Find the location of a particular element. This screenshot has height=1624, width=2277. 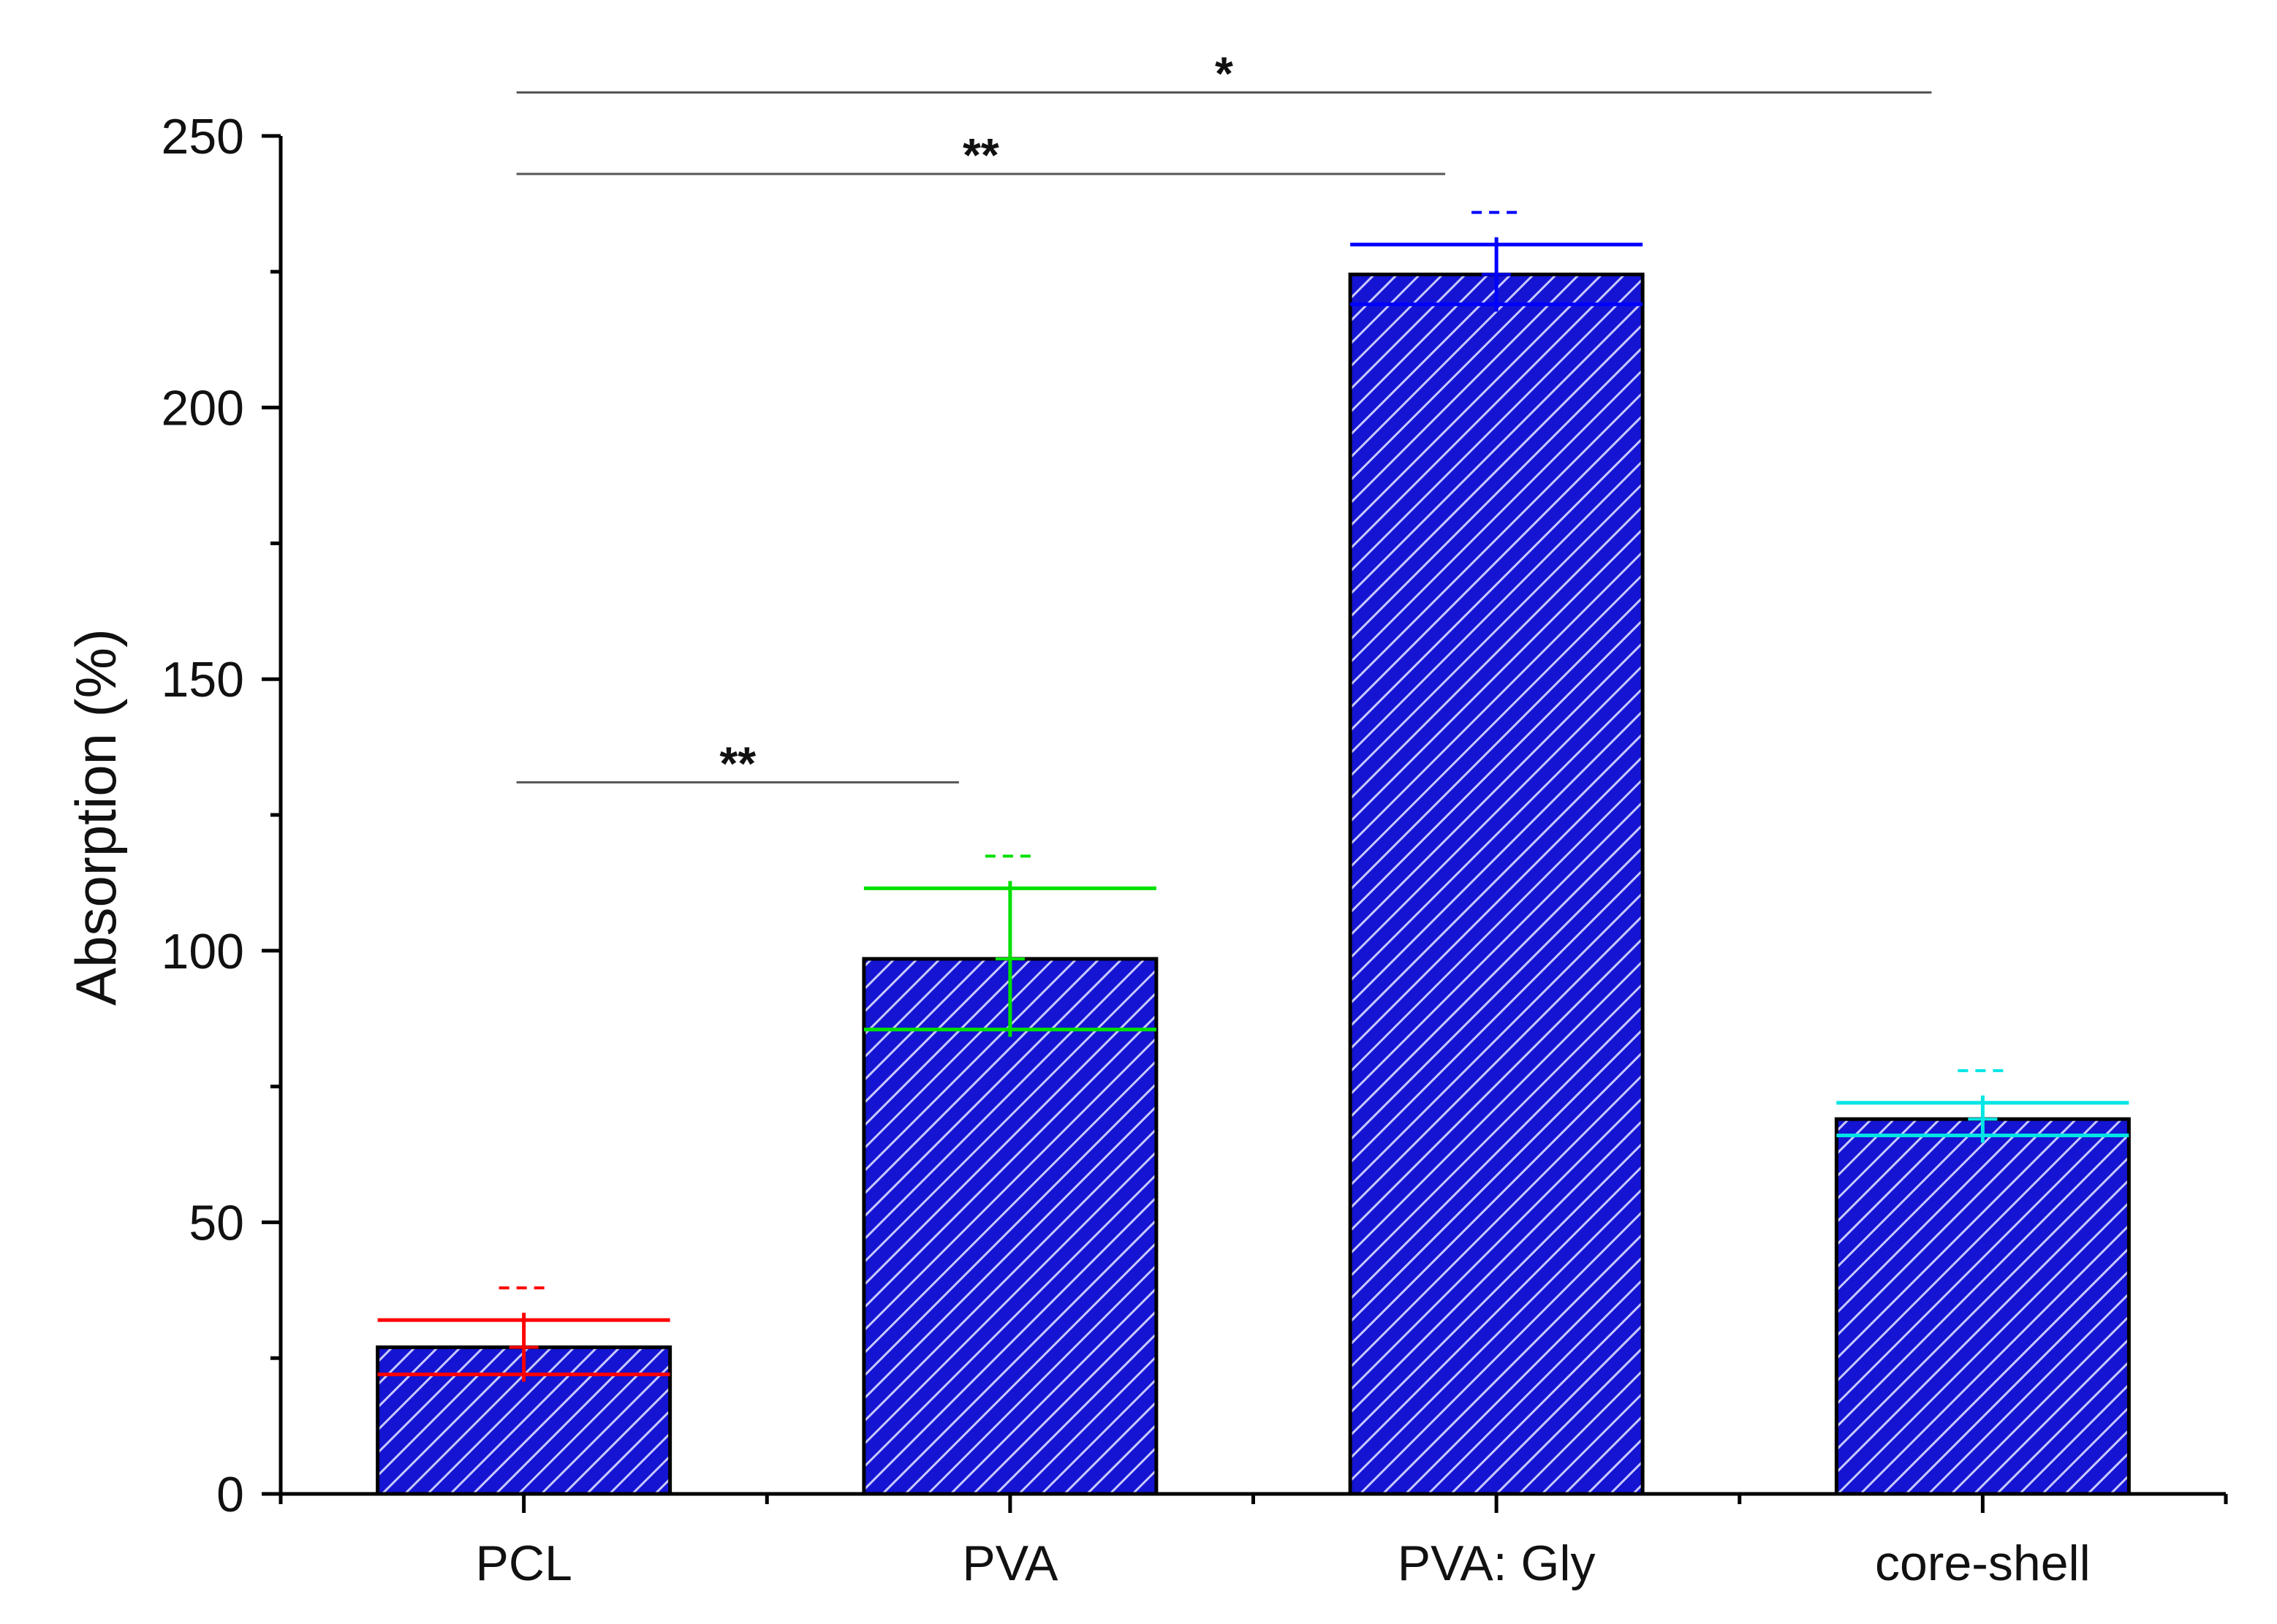

significance-marker: * is located at coordinates (1224, 74).